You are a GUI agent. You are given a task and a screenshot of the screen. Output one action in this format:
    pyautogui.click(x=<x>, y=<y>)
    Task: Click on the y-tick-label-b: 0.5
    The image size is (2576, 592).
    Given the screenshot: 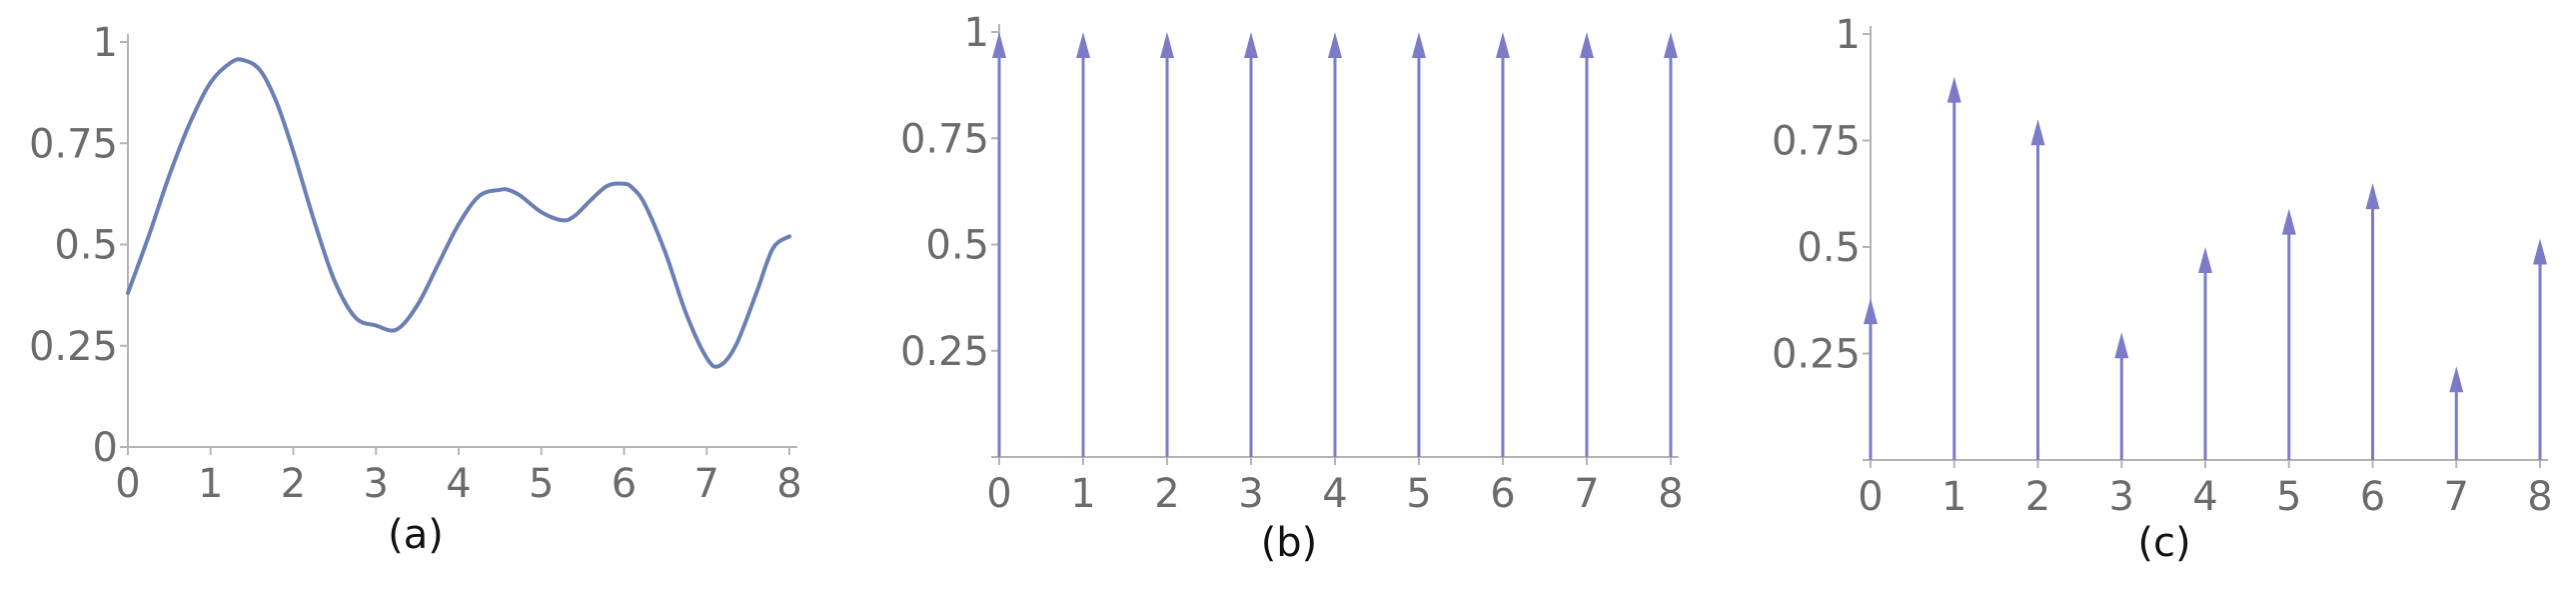 What is the action you would take?
    pyautogui.click(x=957, y=246)
    